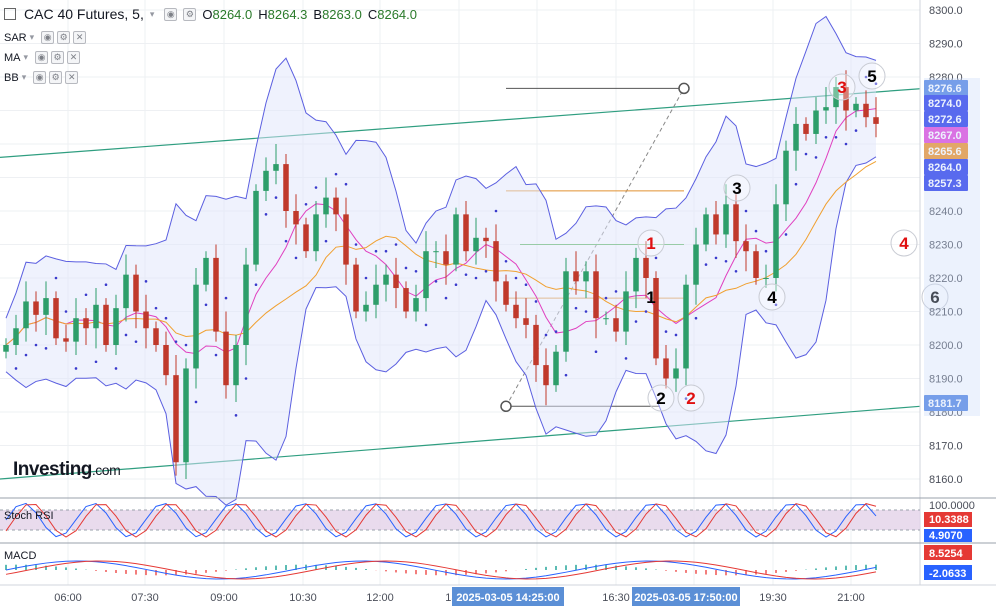  Describe the element at coordinates (84, 14) in the screenshot. I see `symbol-title: CAC 40 Futures, 5,` at that location.